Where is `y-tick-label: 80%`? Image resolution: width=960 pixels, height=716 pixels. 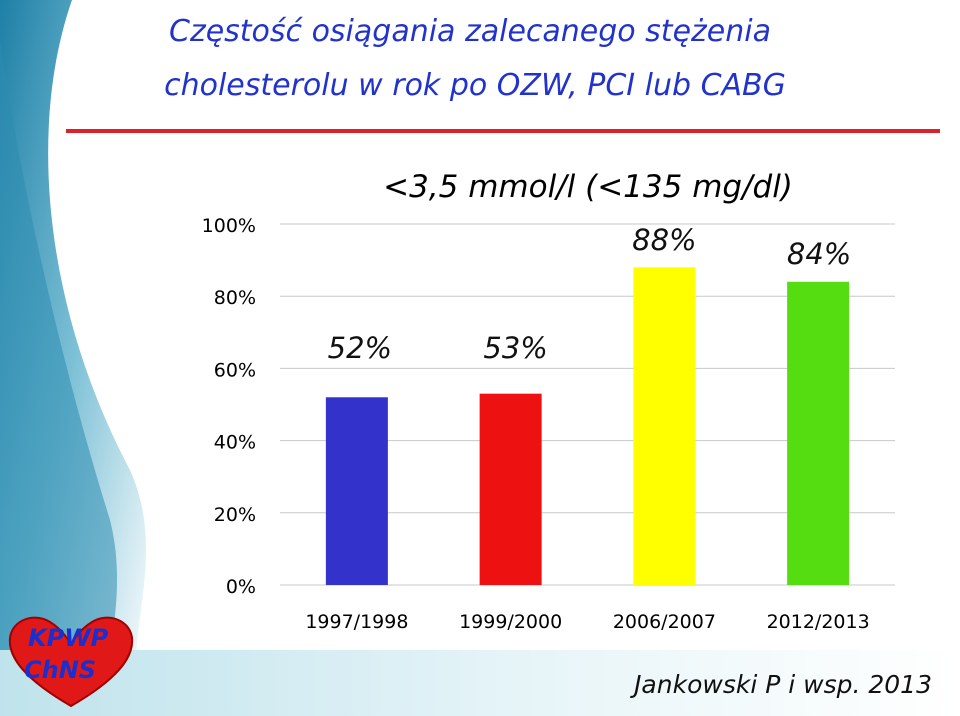
y-tick-label: 80% is located at coordinates (235, 298).